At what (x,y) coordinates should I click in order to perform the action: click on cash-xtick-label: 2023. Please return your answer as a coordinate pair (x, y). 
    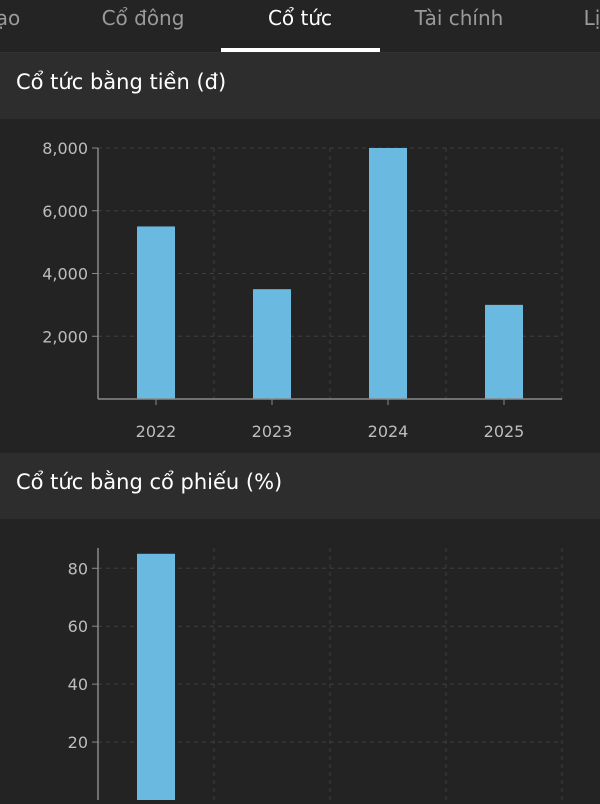
    Looking at the image, I should click on (272, 431).